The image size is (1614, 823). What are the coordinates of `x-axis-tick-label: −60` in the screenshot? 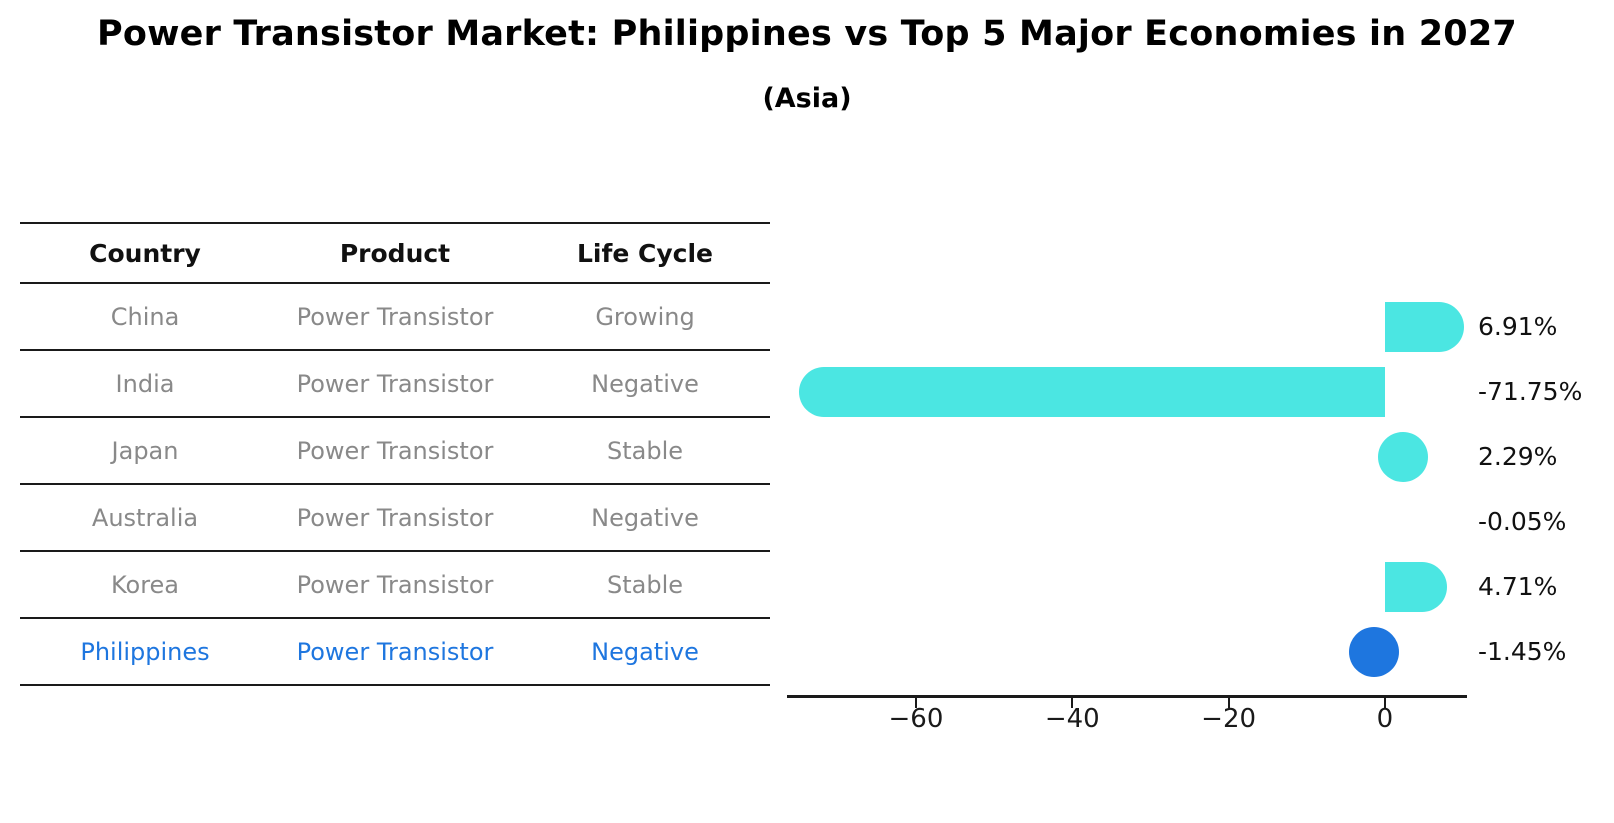 It's located at (916, 719).